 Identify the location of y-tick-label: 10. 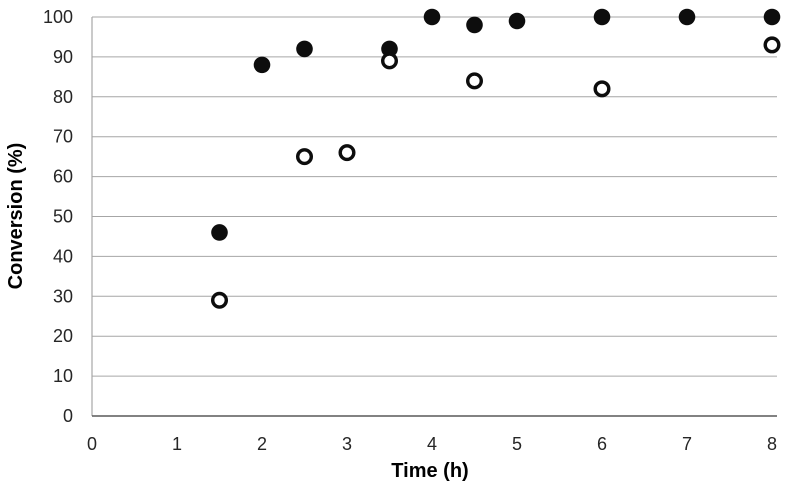
(63, 376).